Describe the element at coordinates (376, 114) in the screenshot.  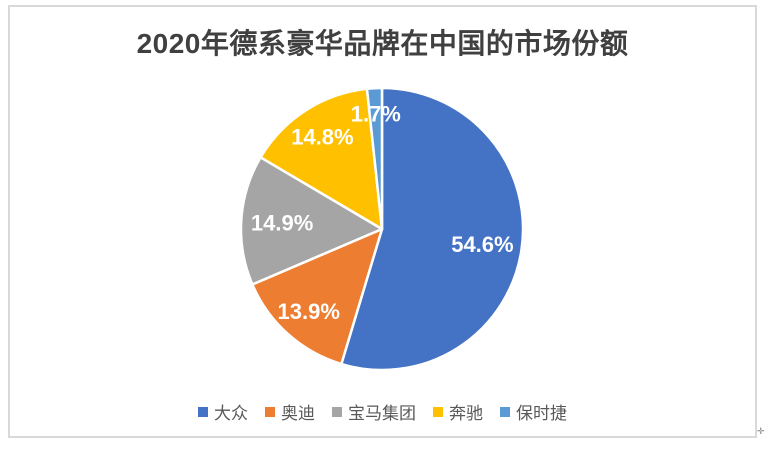
I see `data-label-4: 1.7%` at that location.